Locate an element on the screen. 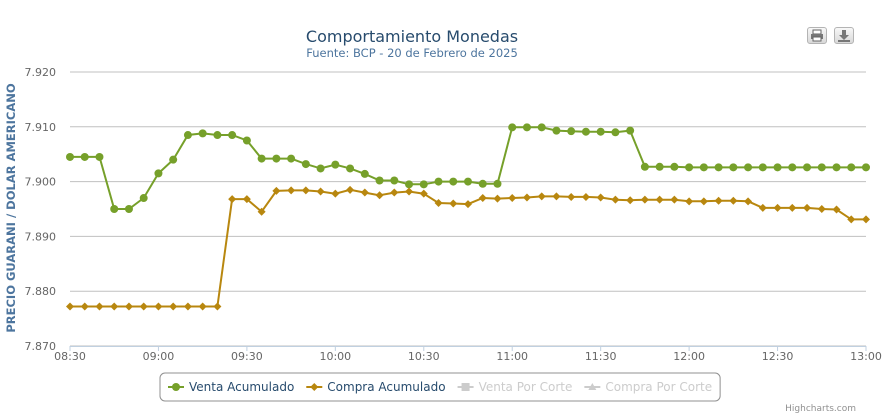 The image size is (886, 418). legend-item: Compra Acumulado is located at coordinates (376, 387).